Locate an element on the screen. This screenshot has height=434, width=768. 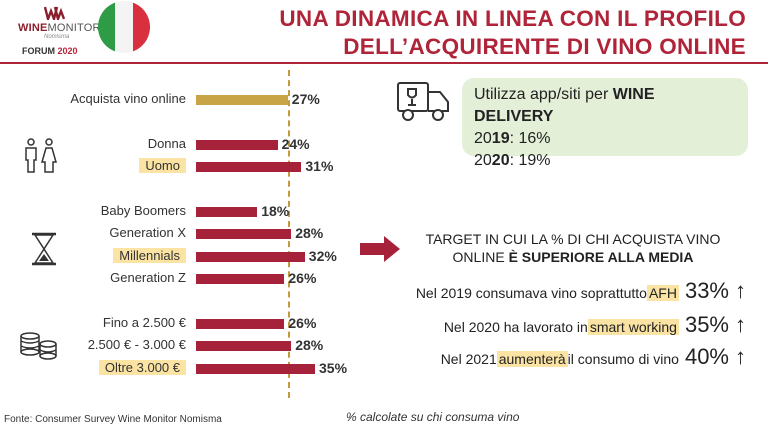
category-label: Oltre 3.000 € is located at coordinates (142, 367).